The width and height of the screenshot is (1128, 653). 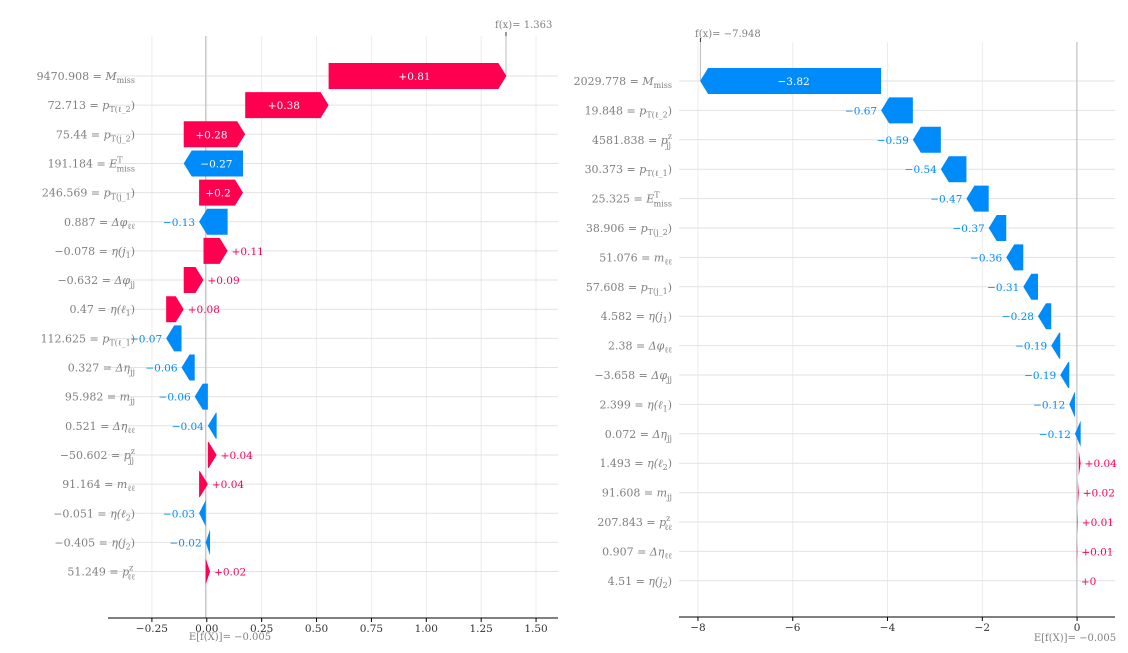 I want to click on bar-value-label: +0.2, so click(x=218, y=194).